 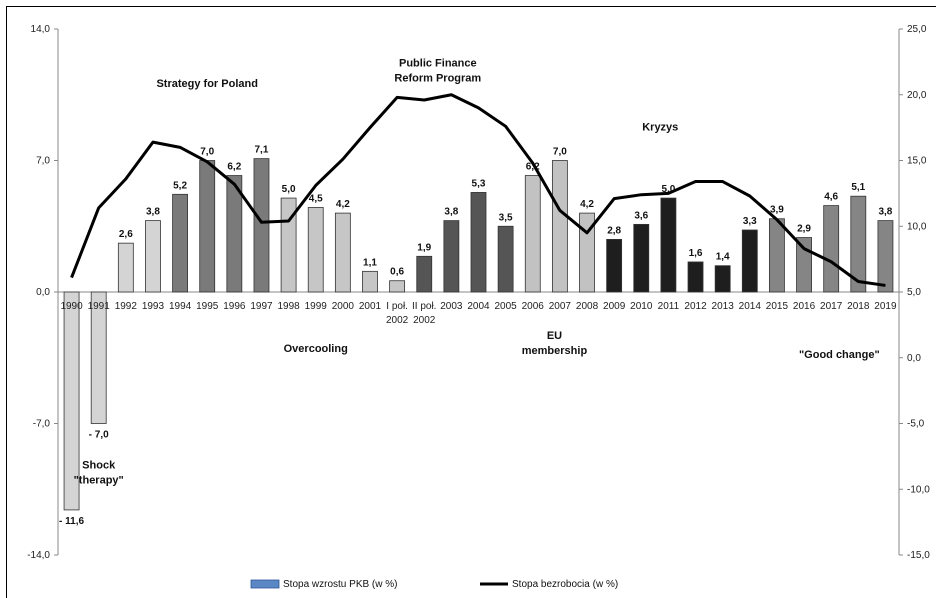 What do you see at coordinates (858, 187) in the screenshot?
I see `bar-data-label: 5,1` at bounding box center [858, 187].